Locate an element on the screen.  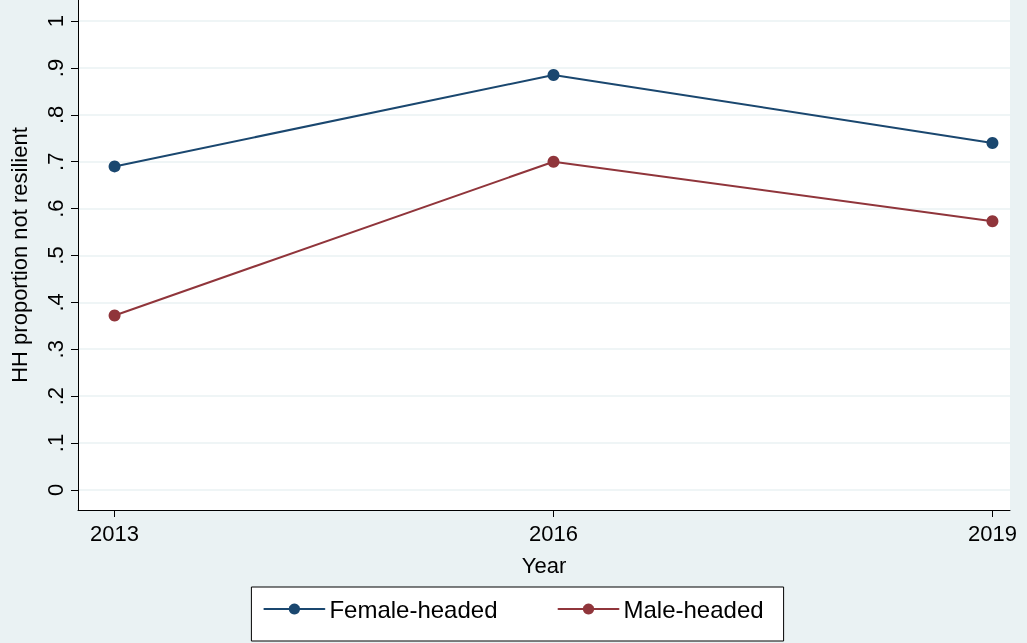
y-tick-label: .6 is located at coordinates (55, 208).